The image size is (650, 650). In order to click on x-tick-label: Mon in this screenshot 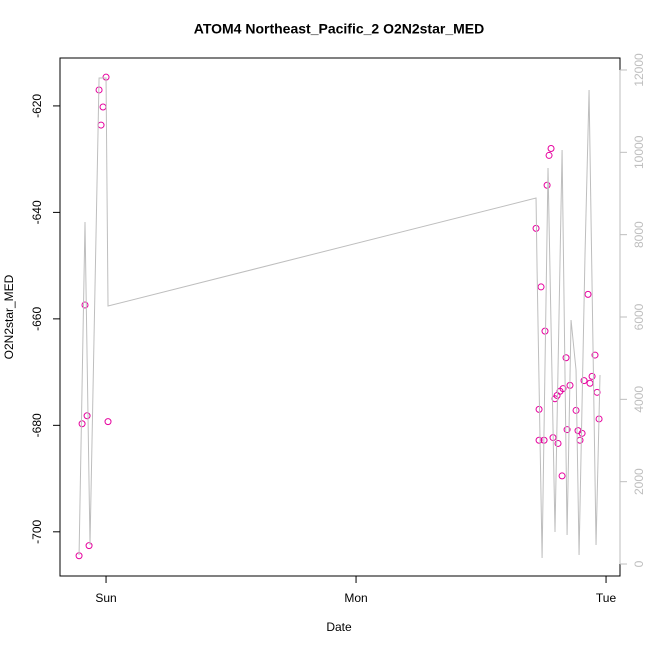, I will do `click(355, 598)`.